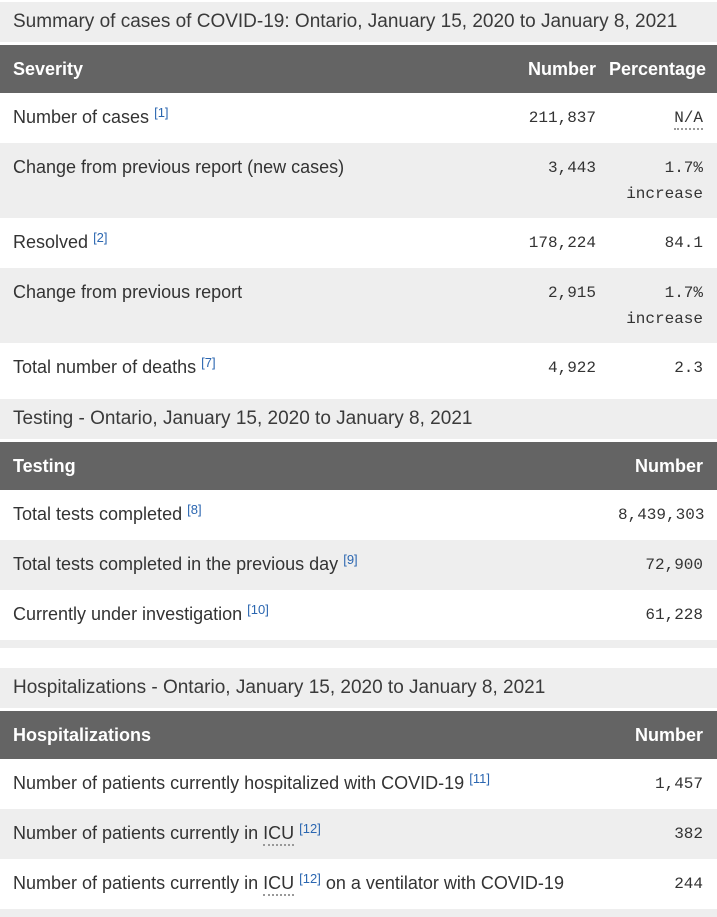  What do you see at coordinates (51, 242) in the screenshot?
I see `row-label-text: Resolved` at bounding box center [51, 242].